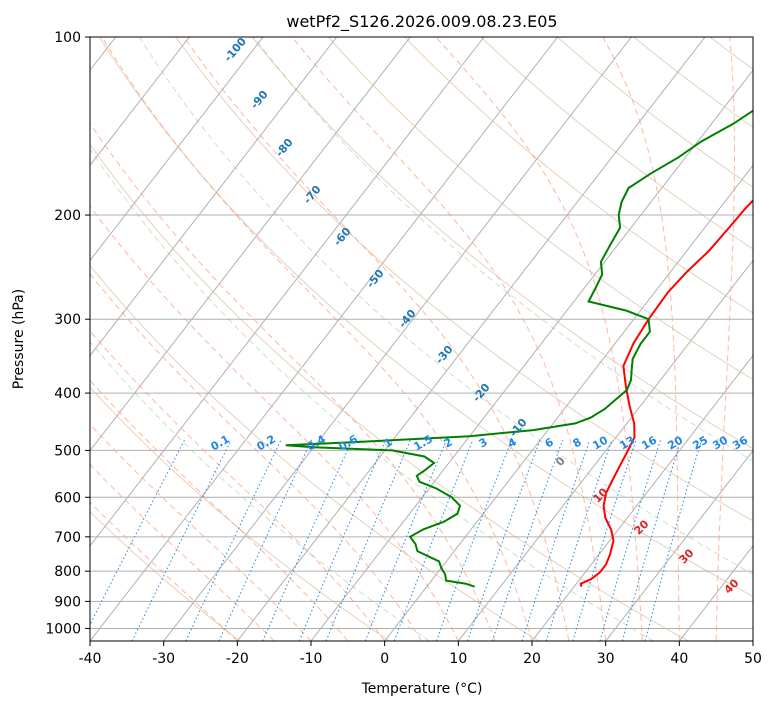 The image size is (775, 708). I want to click on x-tick-label: -40, so click(90, 659).